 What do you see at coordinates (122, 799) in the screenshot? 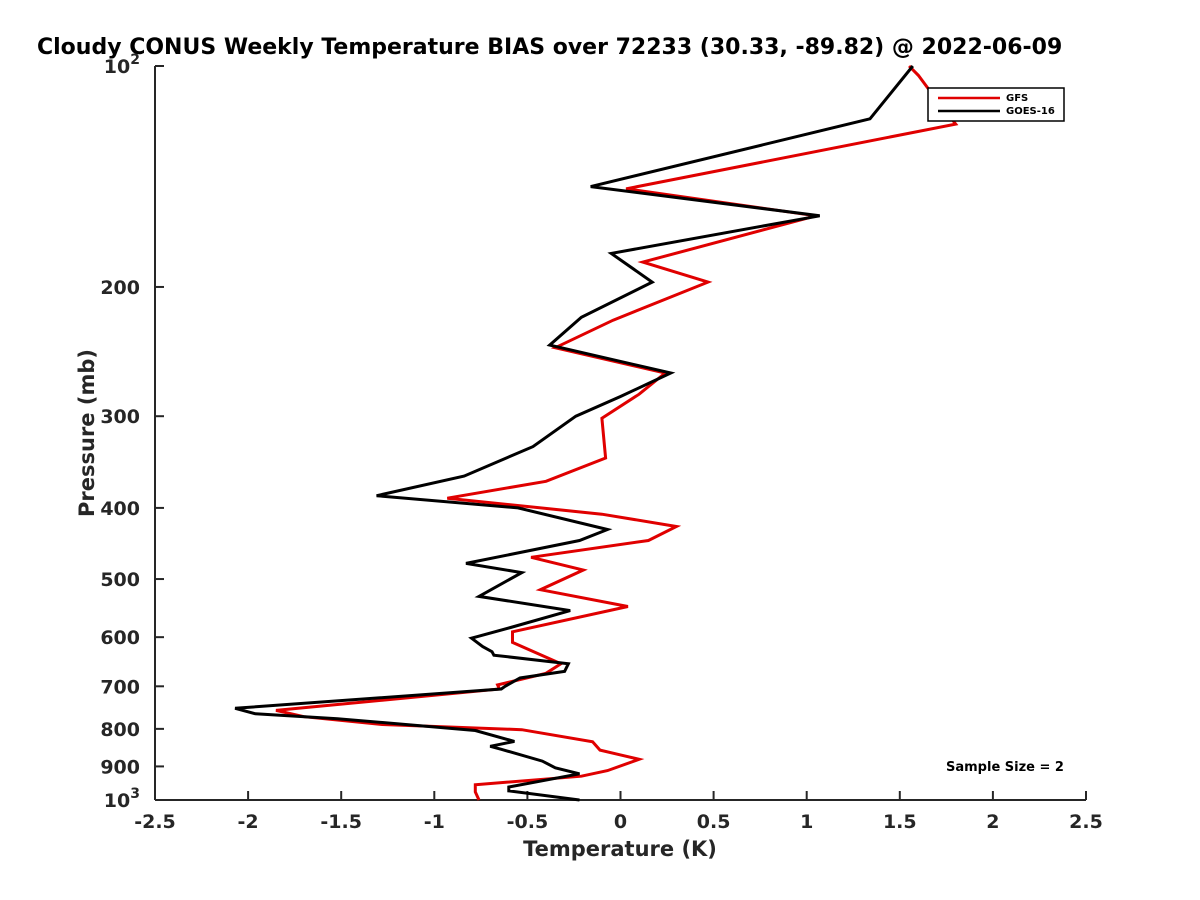
I see `y-tick-label: 10³` at bounding box center [122, 799].